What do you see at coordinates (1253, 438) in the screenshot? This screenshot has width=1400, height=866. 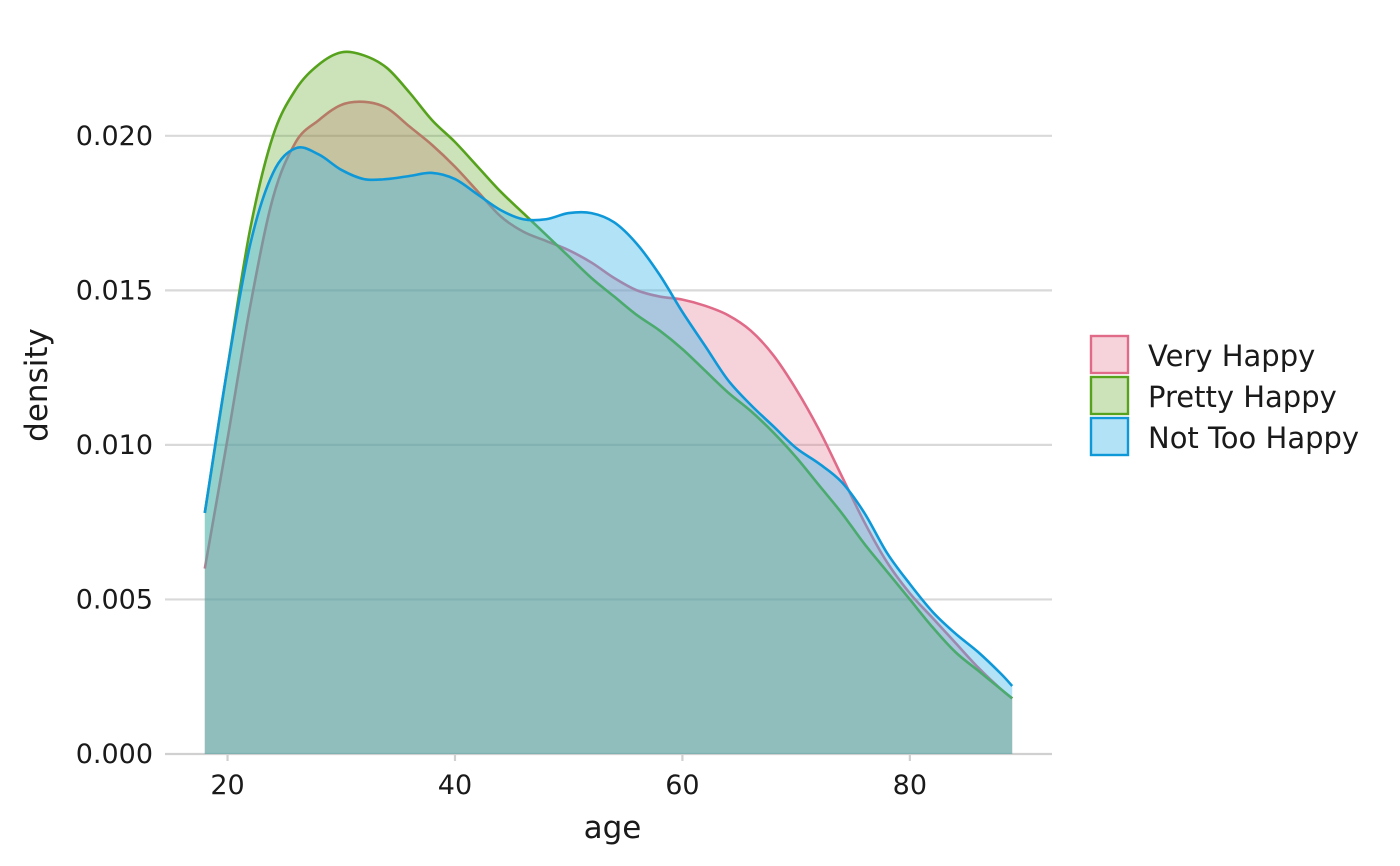 I see `legend-label-not-too-happy: Not Too Happy` at bounding box center [1253, 438].